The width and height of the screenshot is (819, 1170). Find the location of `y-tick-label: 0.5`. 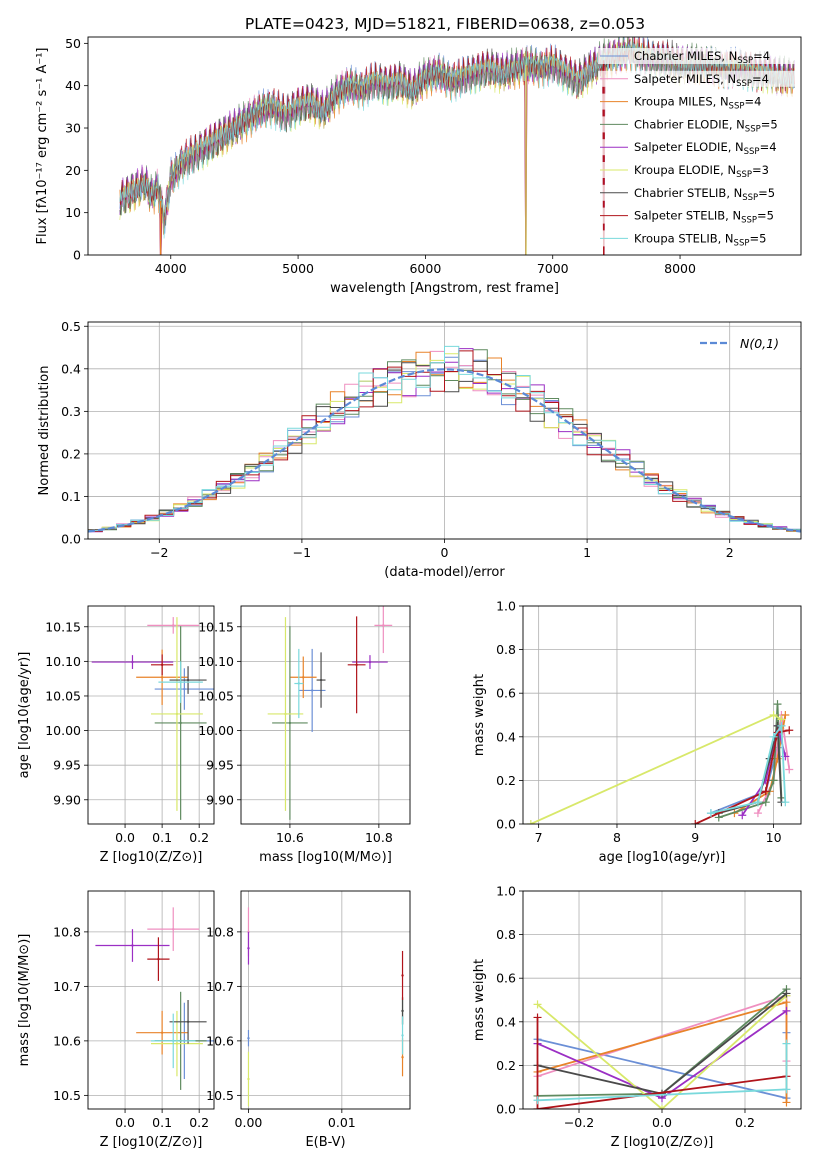

y-tick-label: 0.5 is located at coordinates (71, 326).